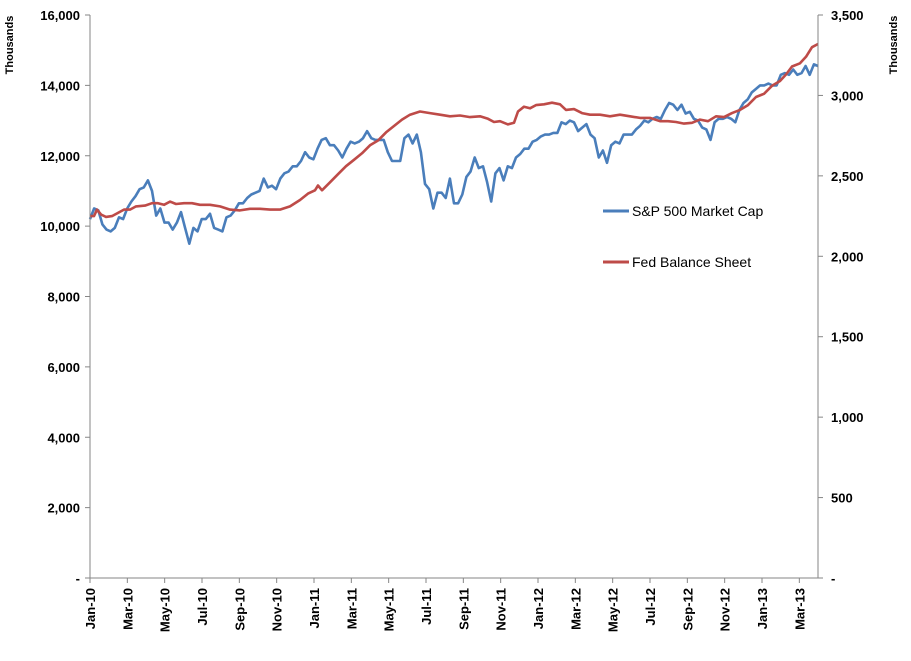 The image size is (911, 661). Describe the element at coordinates (78, 578) in the screenshot. I see `left-tick-label: -` at that location.